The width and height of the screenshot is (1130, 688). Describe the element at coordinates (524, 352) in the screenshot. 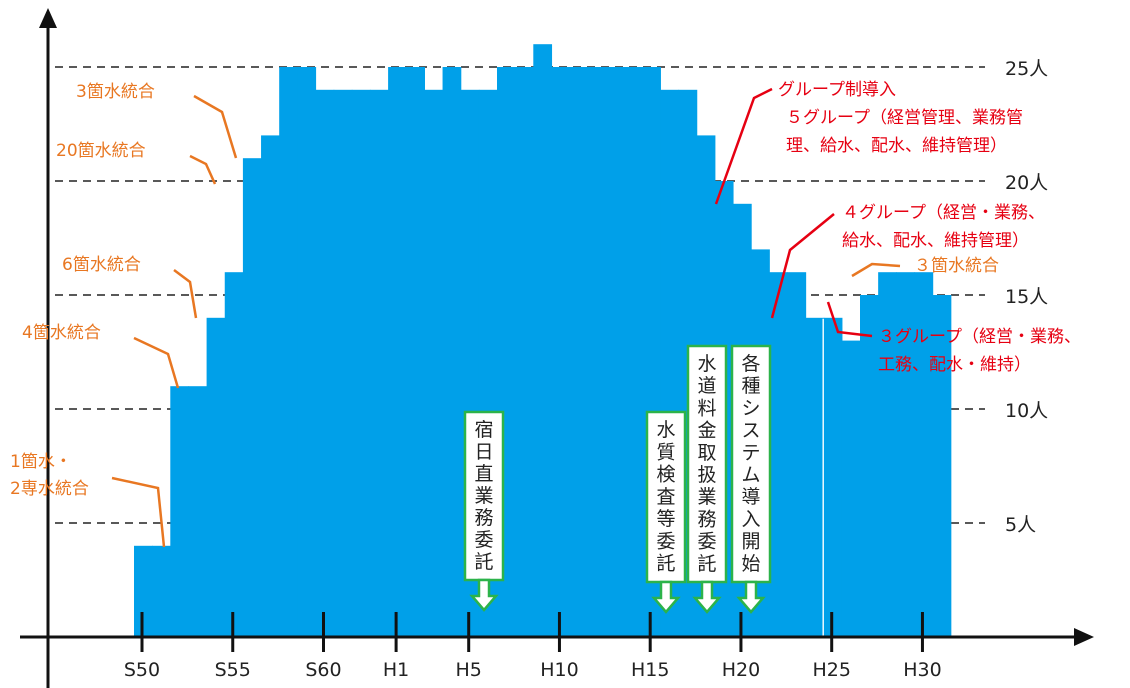

I see `area-step-1996` at that location.